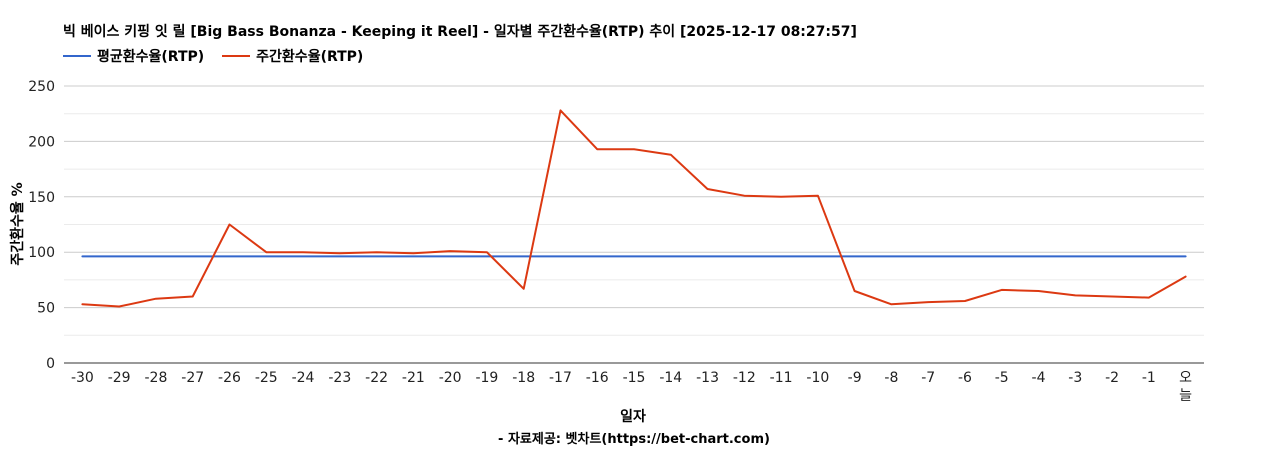 Image resolution: width=1268 pixels, height=450 pixels. Describe the element at coordinates (192, 378) in the screenshot. I see `x-tick-label: -27` at that location.